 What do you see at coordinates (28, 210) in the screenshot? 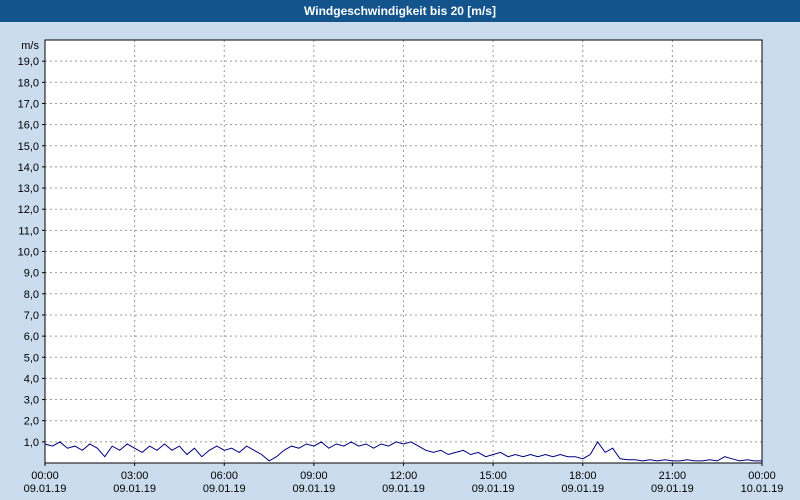
I see `svg-text: 12,0` at bounding box center [28, 210].